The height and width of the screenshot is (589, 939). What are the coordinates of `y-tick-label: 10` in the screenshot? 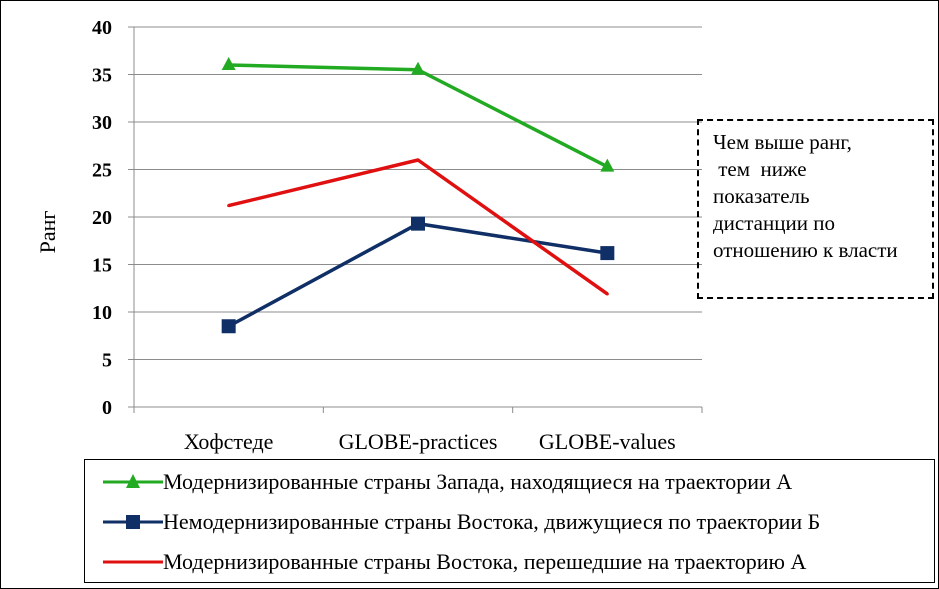 It's located at (102, 313).